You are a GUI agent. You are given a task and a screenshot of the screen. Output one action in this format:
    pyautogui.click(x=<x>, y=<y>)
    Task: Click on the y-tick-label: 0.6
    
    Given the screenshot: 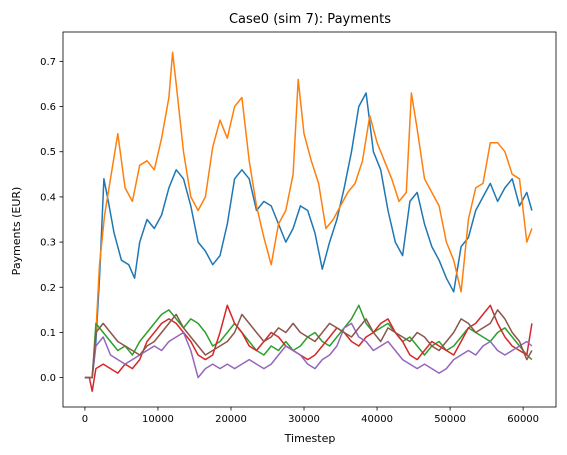 What is the action you would take?
    pyautogui.click(x=48, y=107)
    